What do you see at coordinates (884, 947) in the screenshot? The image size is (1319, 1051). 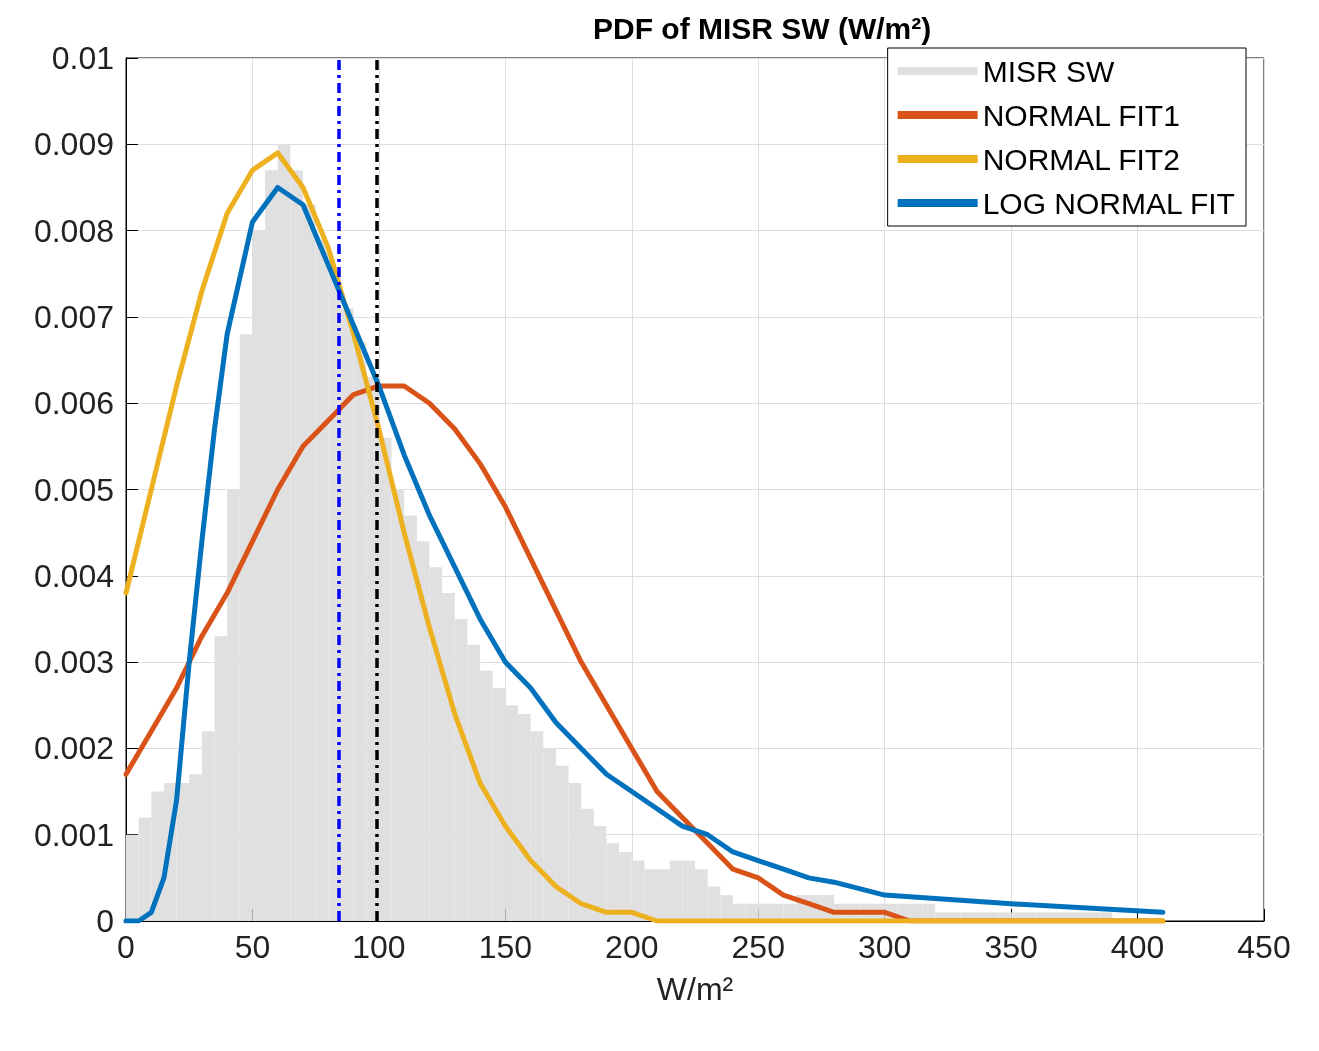 I see `x-tick-label: 300` at bounding box center [884, 947].